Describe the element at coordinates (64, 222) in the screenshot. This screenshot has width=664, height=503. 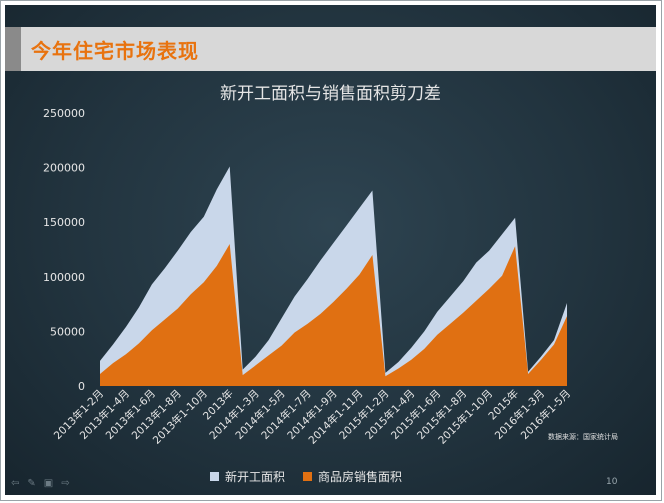
I see `y-tick-label: 150000` at that location.